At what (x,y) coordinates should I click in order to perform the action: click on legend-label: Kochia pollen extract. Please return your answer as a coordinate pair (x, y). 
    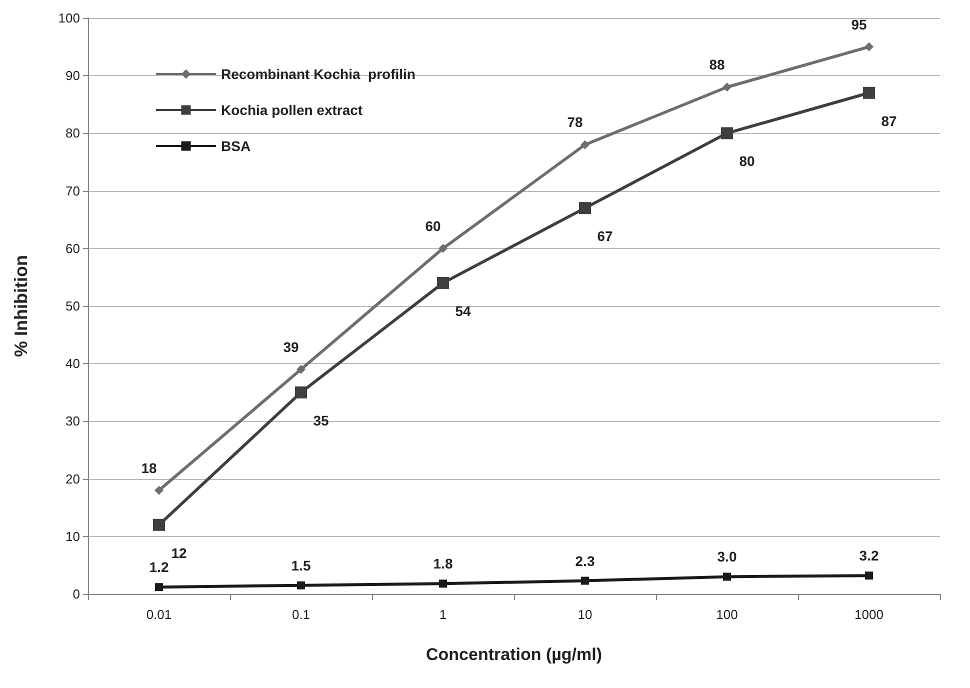
    Looking at the image, I should click on (292, 110).